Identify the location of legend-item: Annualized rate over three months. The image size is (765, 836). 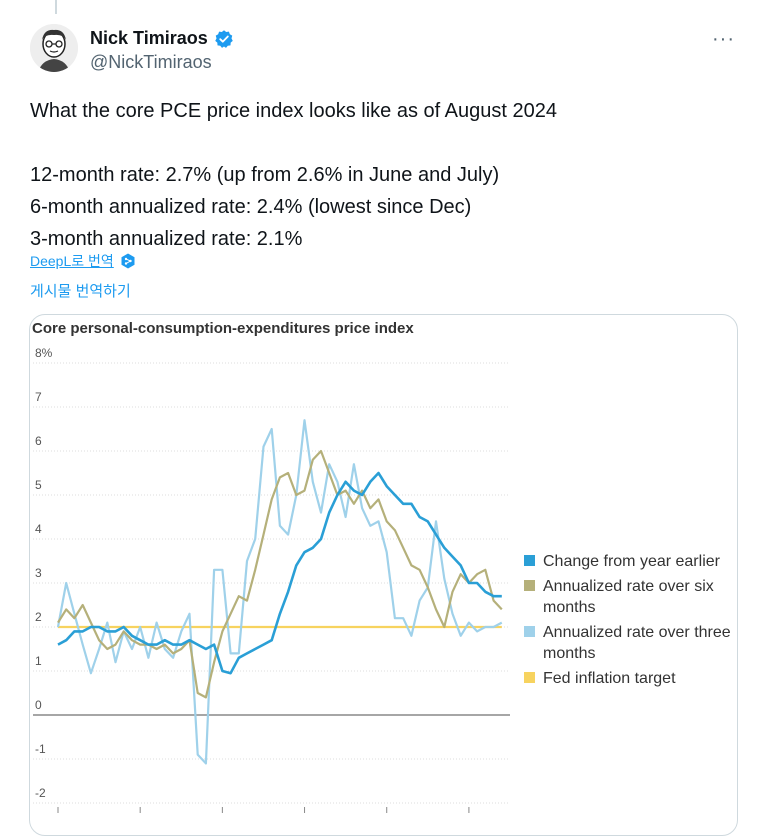
(629, 643).